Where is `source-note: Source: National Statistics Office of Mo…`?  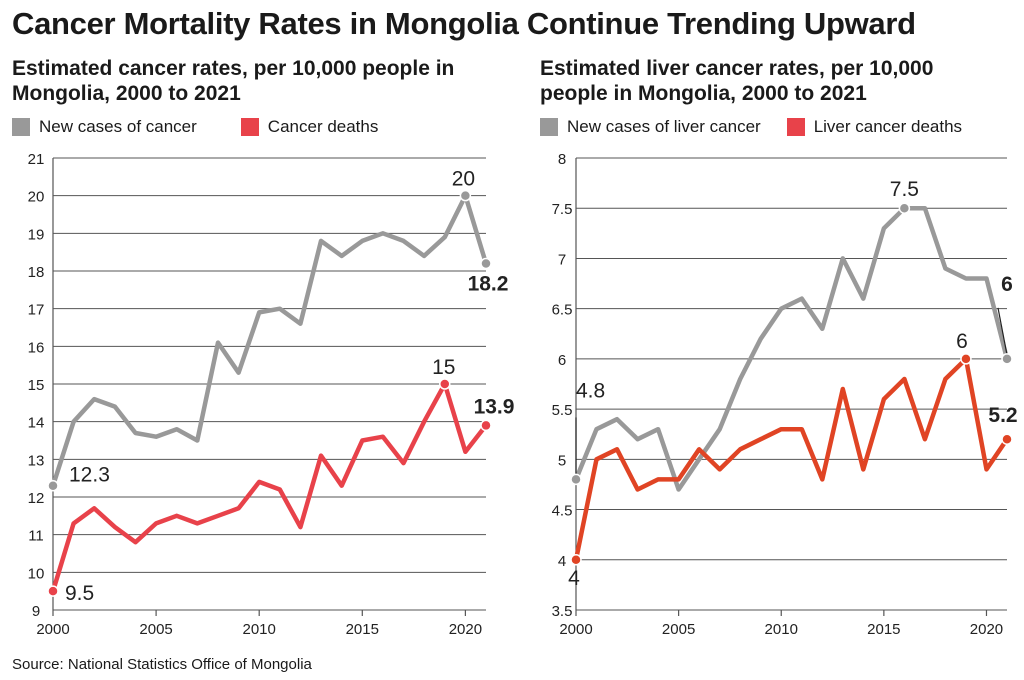
source-note: Source: National Statistics Office of Mo… is located at coordinates (162, 664).